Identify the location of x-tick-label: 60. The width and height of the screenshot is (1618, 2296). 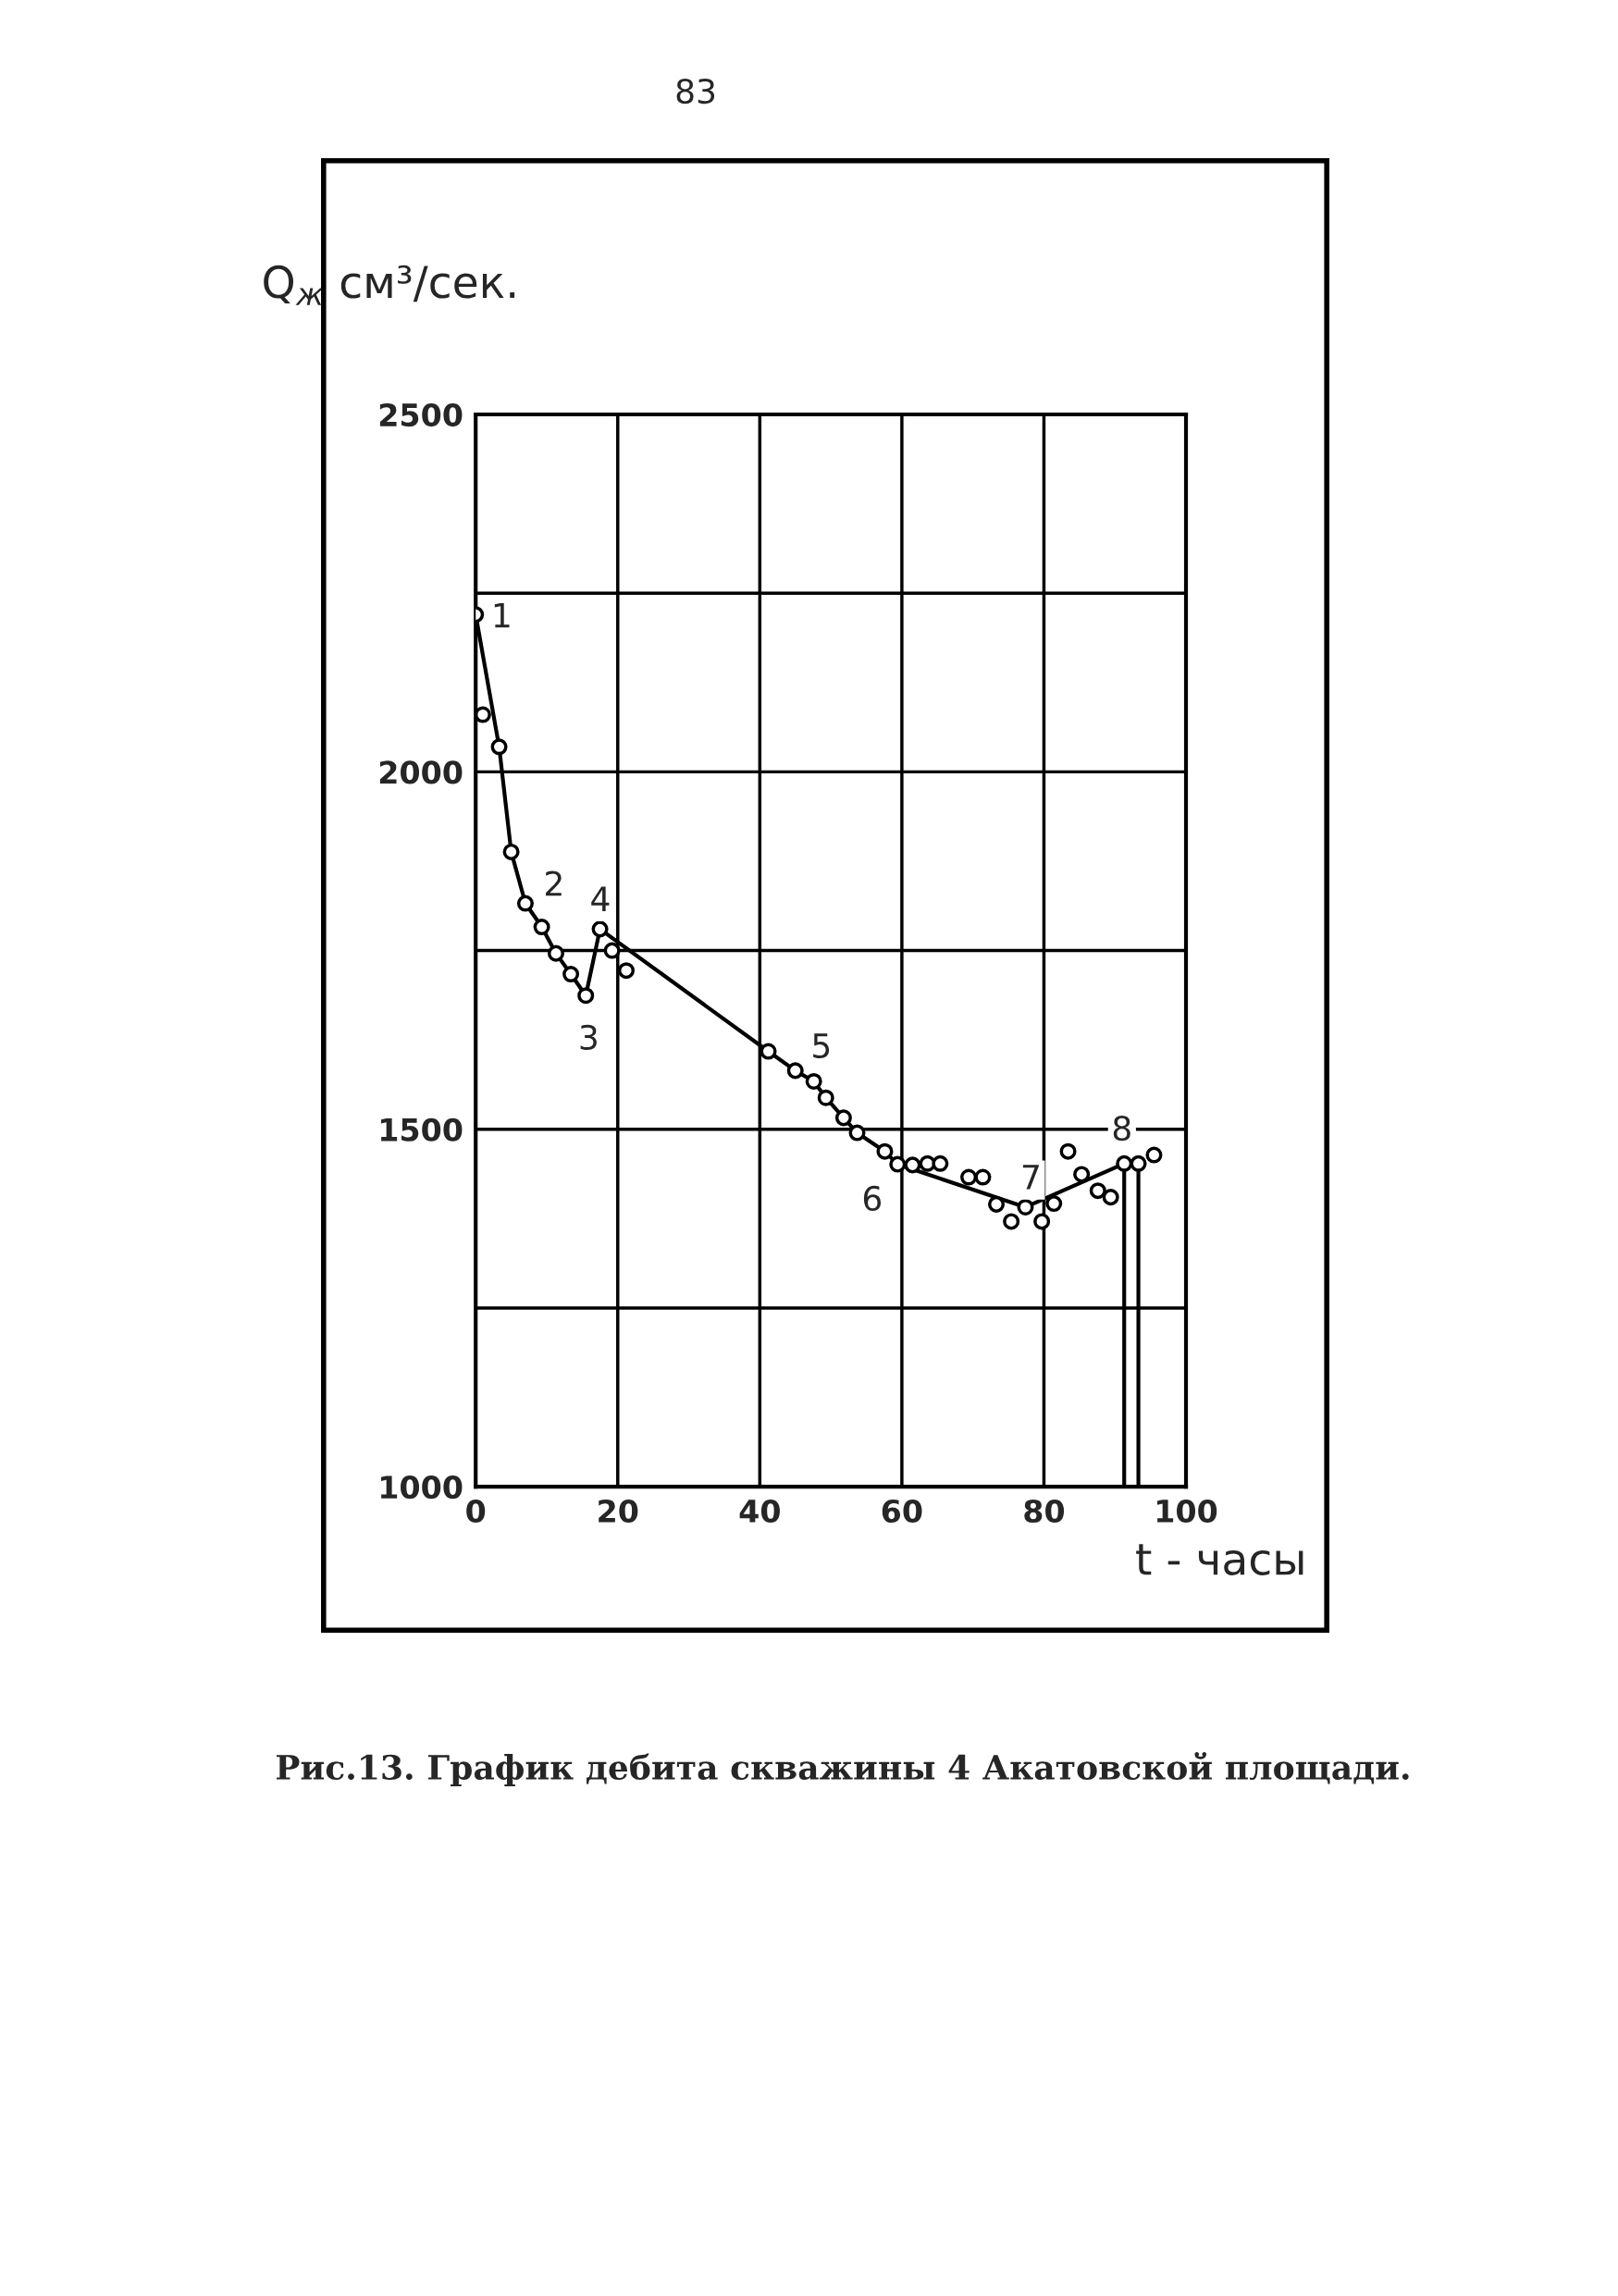
(902, 1511).